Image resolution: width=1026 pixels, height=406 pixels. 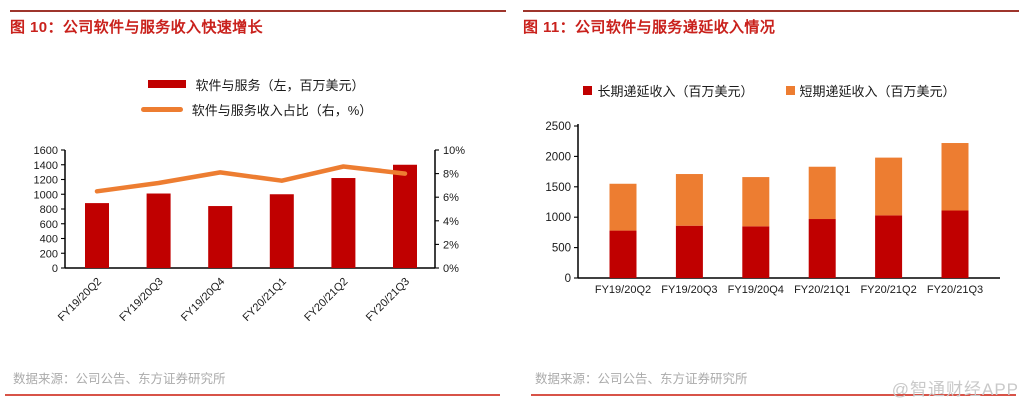 I want to click on left-axis-tick-label: 200, so click(x=49, y=254).